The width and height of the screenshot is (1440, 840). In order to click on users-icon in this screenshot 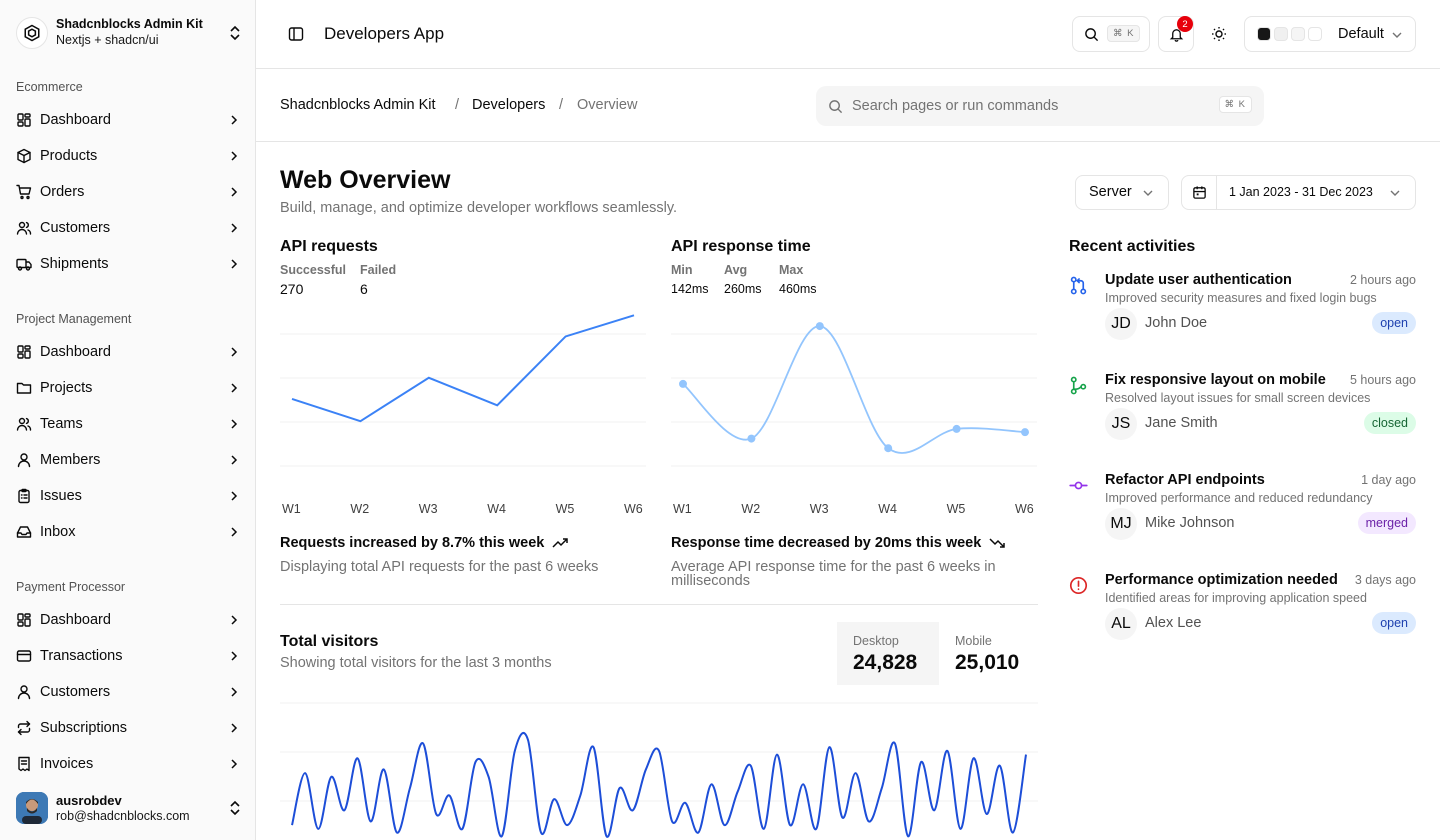, I will do `click(24, 424)`.